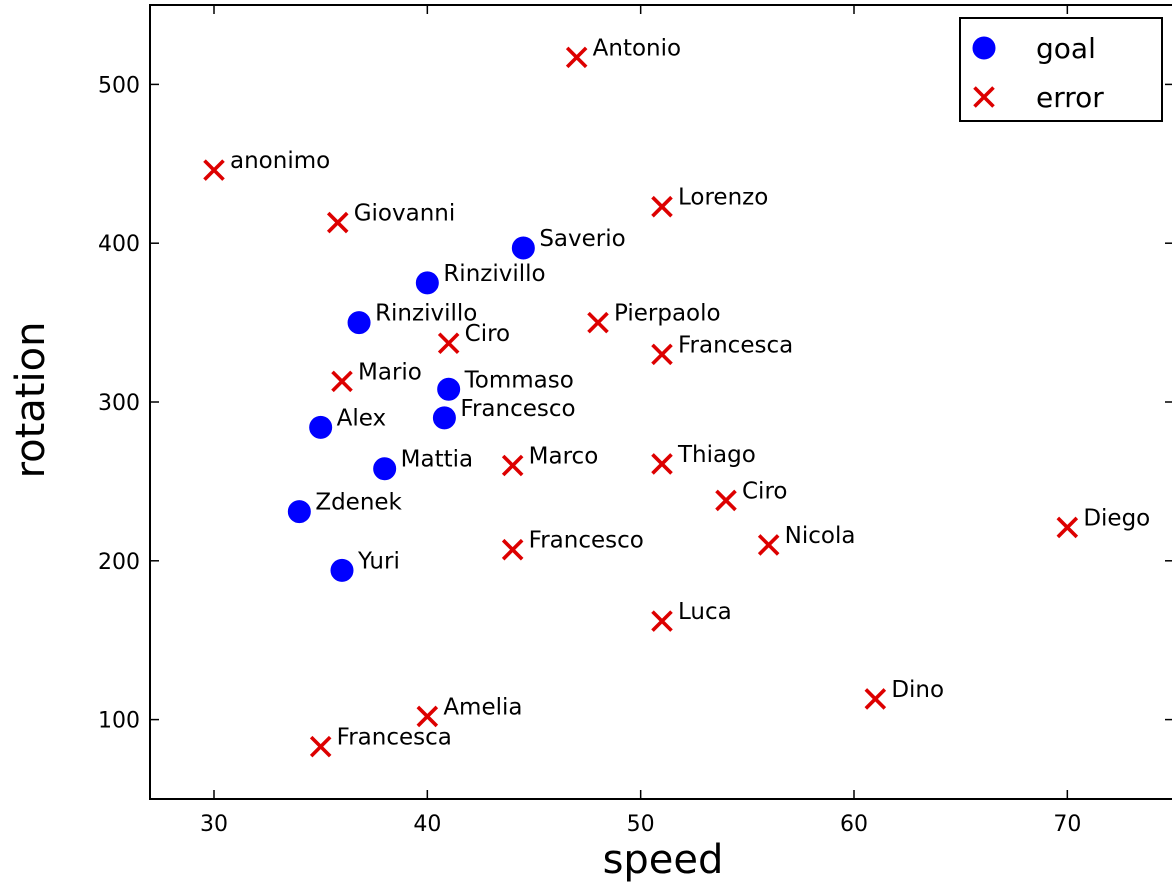 This screenshot has height=883, width=1172. What do you see at coordinates (119, 85) in the screenshot?
I see `y-tick-label: 500` at bounding box center [119, 85].